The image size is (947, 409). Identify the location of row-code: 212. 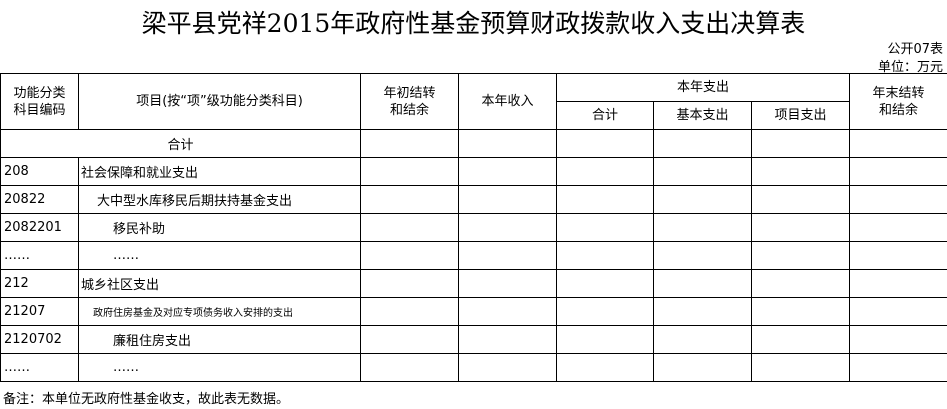
(39, 283).